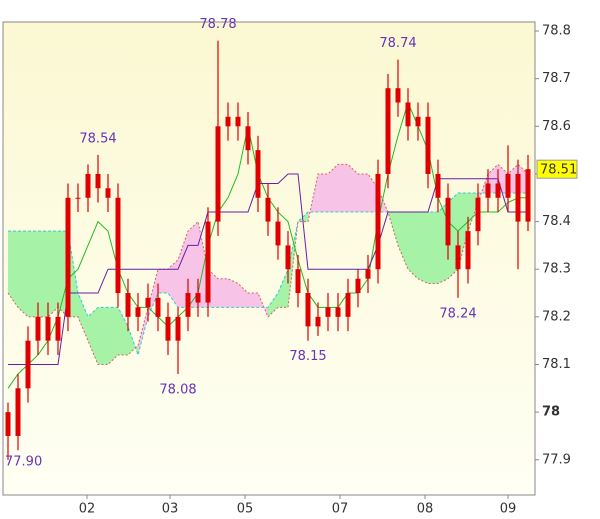  What do you see at coordinates (551, 412) in the screenshot?
I see `y-tick-label: 78` at bounding box center [551, 412].